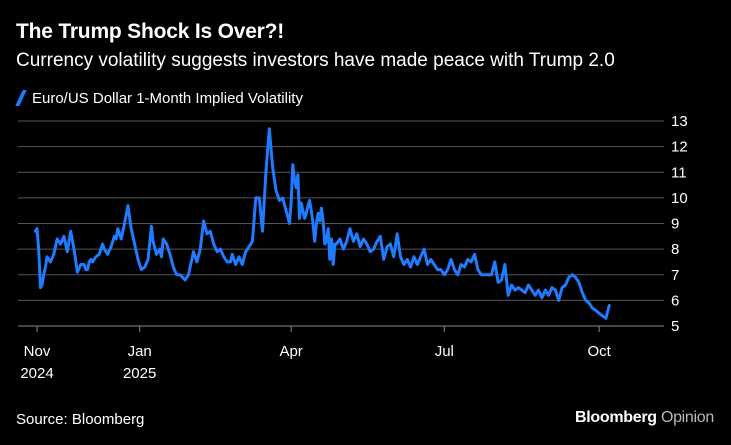  I want to click on chart-title: The Trump Shock Is Over?!, so click(150, 31).